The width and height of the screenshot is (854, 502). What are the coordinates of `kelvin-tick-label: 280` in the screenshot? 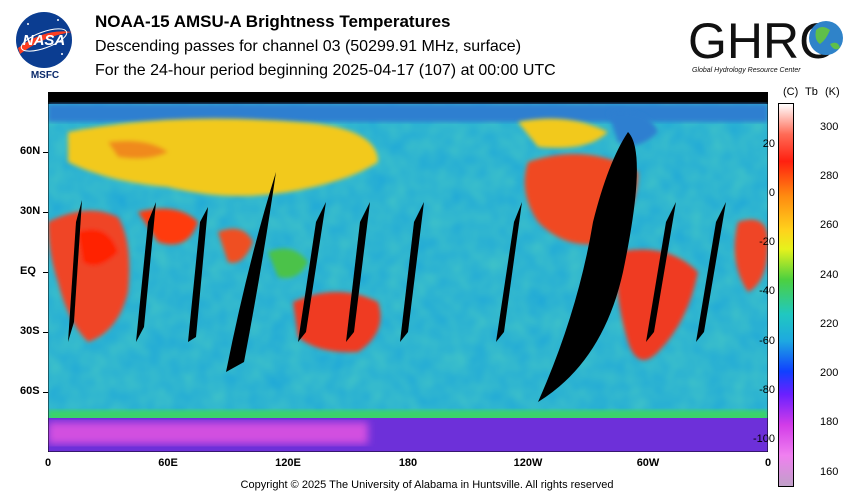 It's located at (829, 175).